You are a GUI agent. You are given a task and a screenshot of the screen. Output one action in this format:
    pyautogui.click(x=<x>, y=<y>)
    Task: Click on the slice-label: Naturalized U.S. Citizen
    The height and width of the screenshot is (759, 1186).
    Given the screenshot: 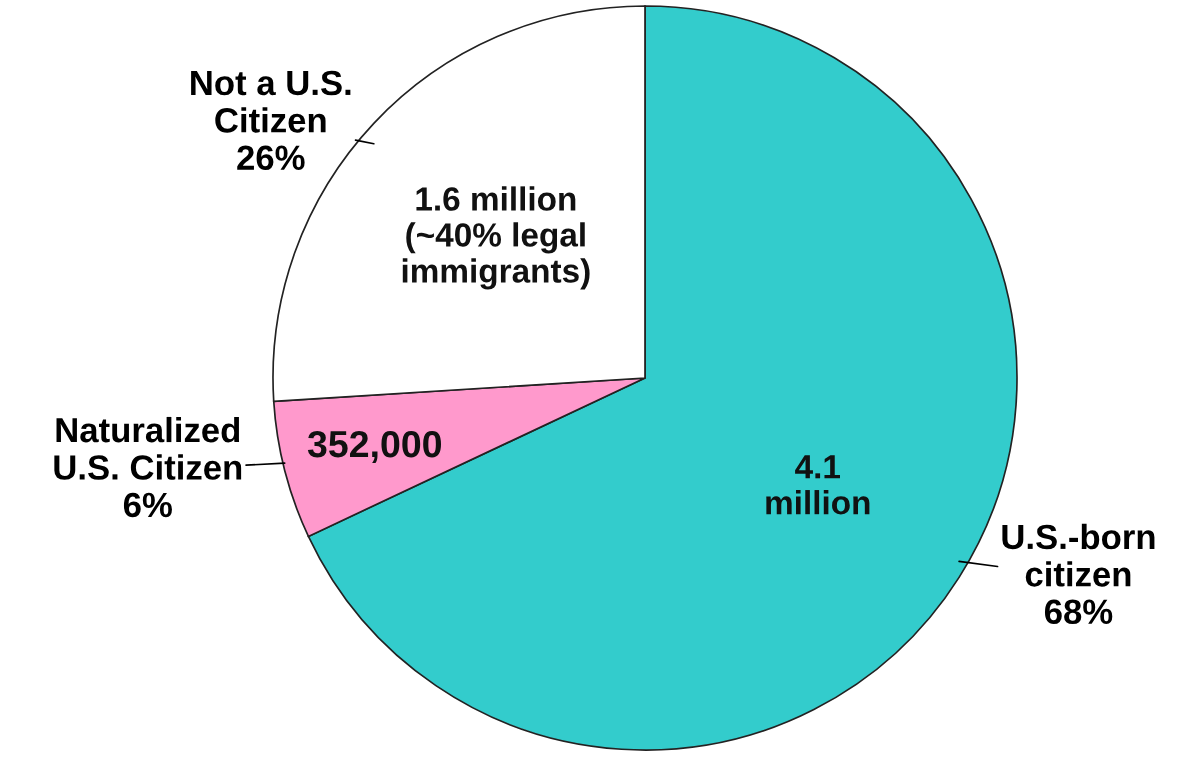 What is the action you would take?
    pyautogui.click(x=148, y=448)
    